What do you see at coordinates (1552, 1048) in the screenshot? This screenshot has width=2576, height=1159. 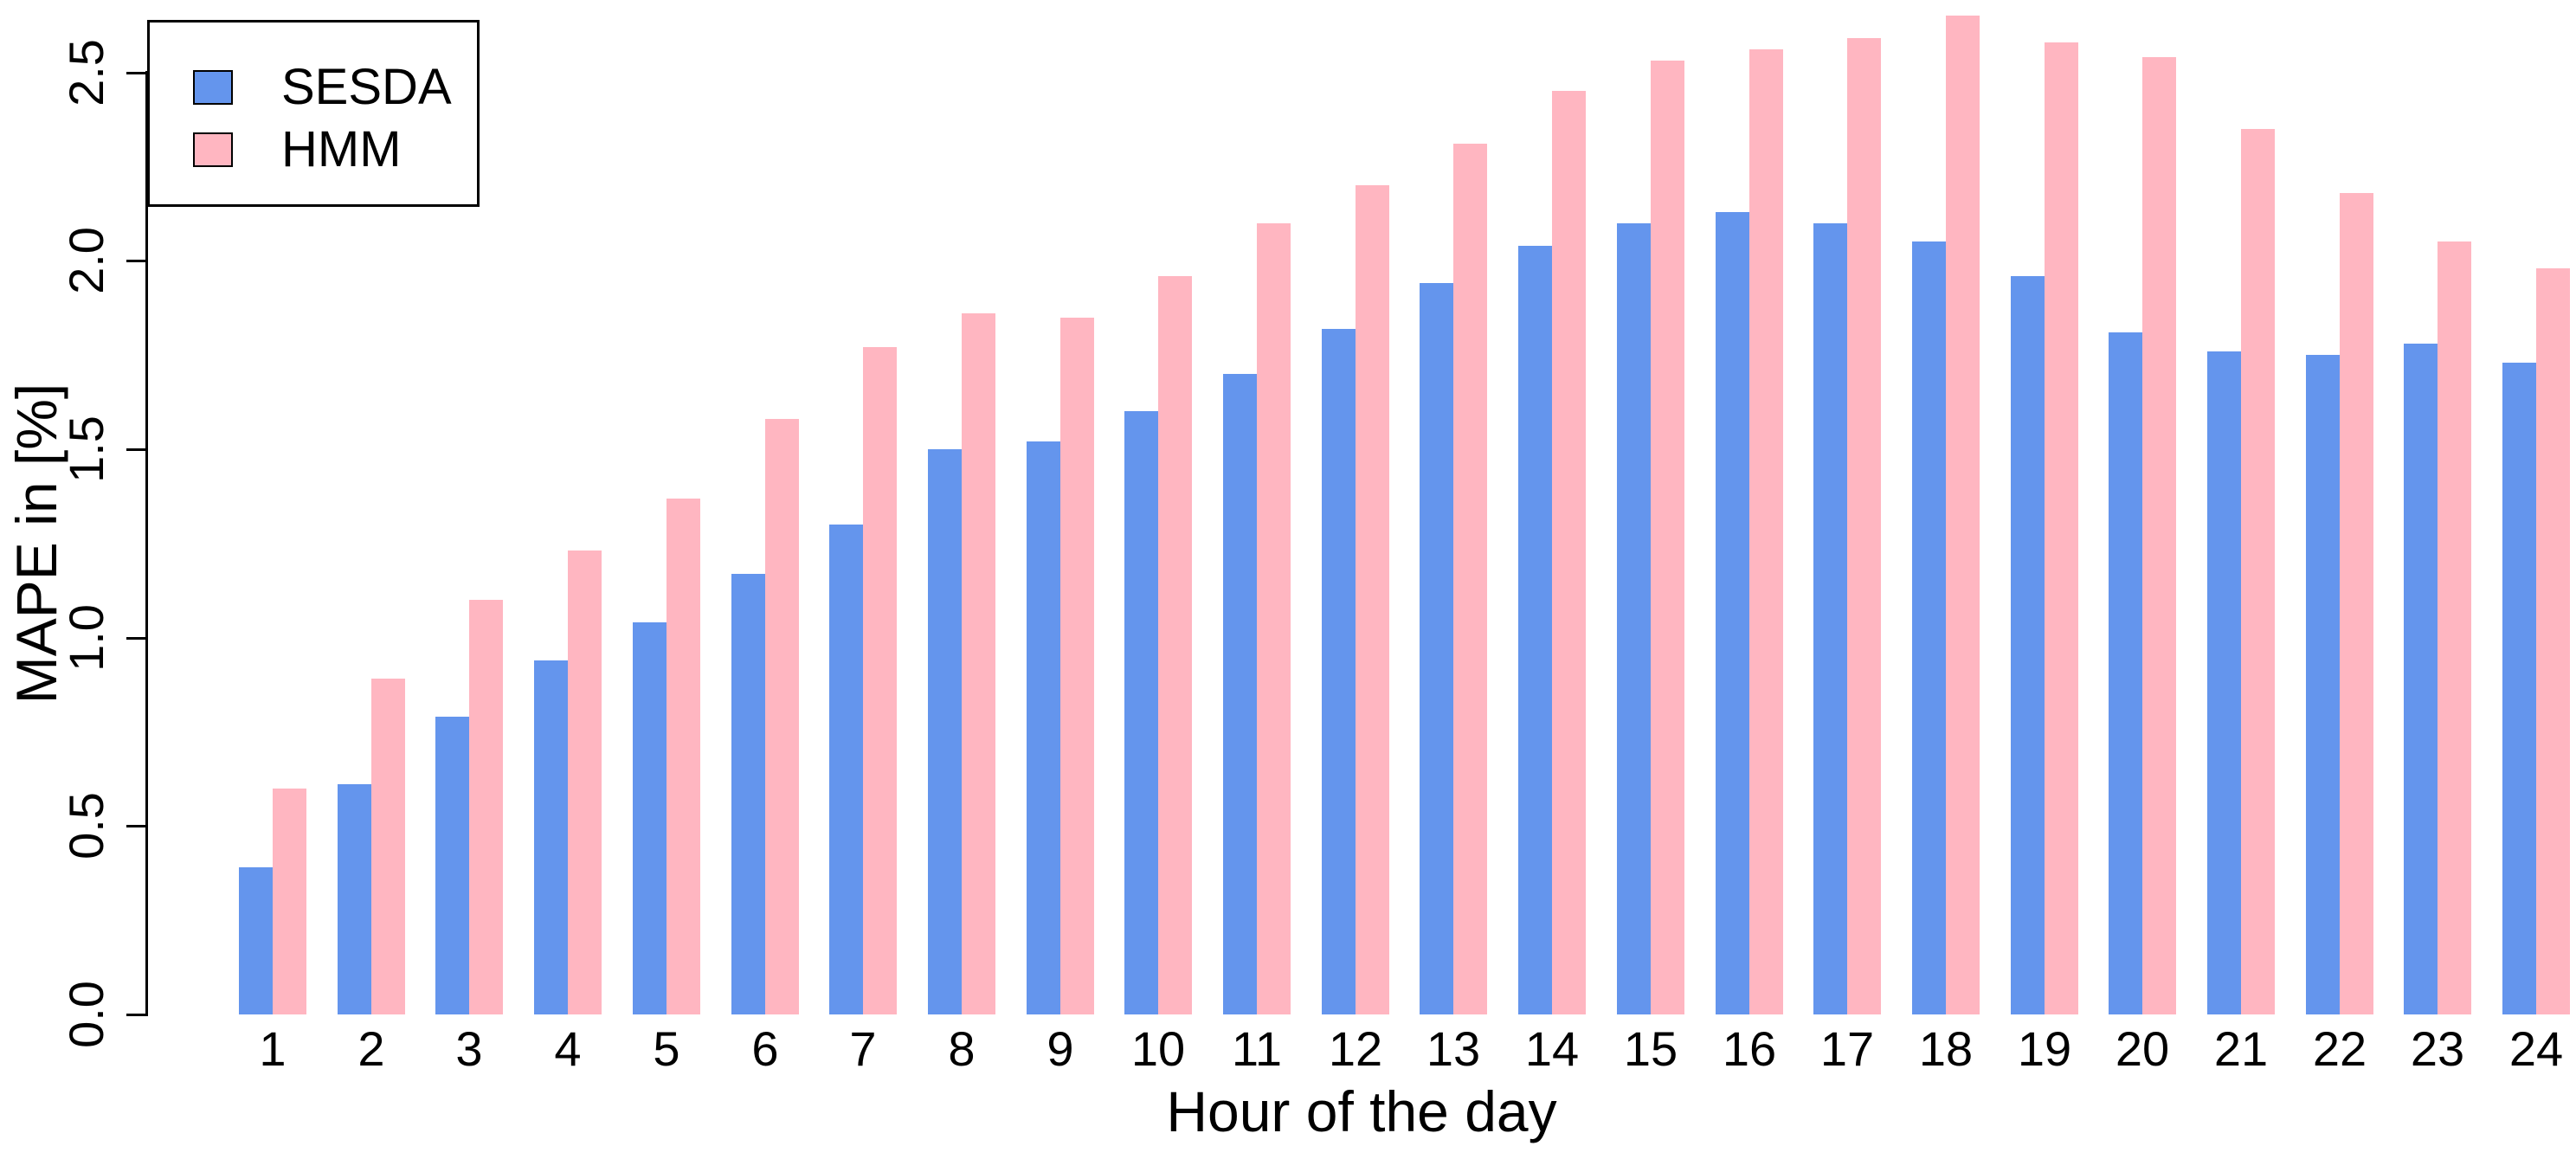 I see `x-tick-label: 14` at bounding box center [1552, 1048].